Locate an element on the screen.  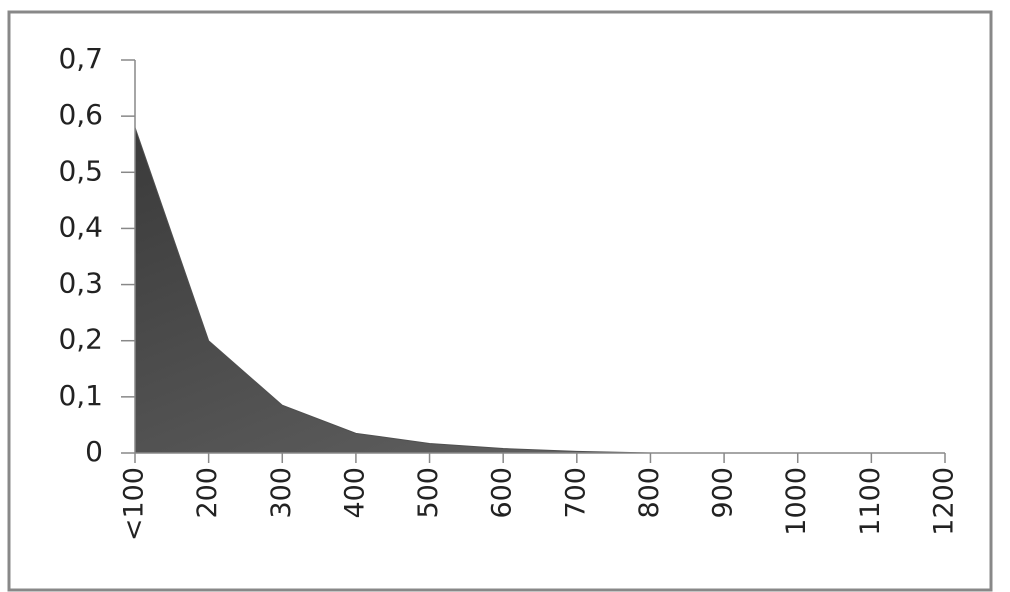
y-tick-label: 0,7 is located at coordinates (80, 58).